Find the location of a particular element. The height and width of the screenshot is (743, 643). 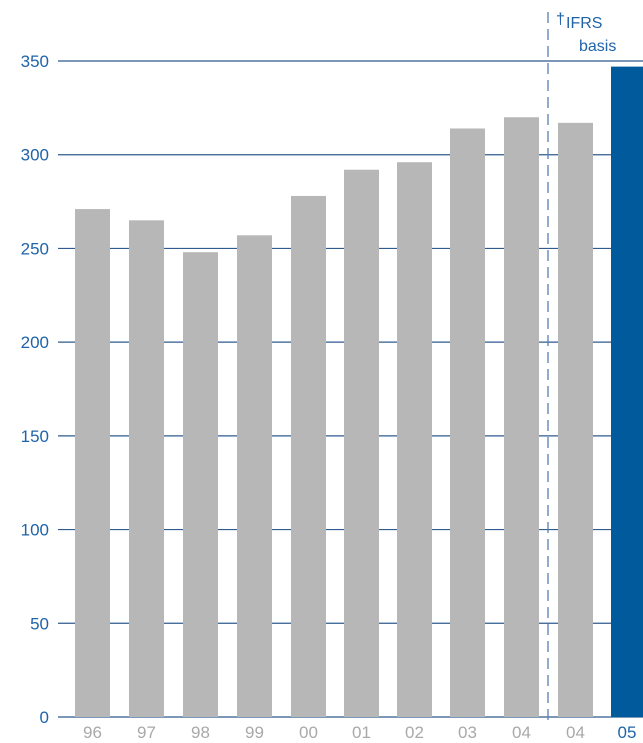

x-tick-label-6: 02 is located at coordinates (414, 732).